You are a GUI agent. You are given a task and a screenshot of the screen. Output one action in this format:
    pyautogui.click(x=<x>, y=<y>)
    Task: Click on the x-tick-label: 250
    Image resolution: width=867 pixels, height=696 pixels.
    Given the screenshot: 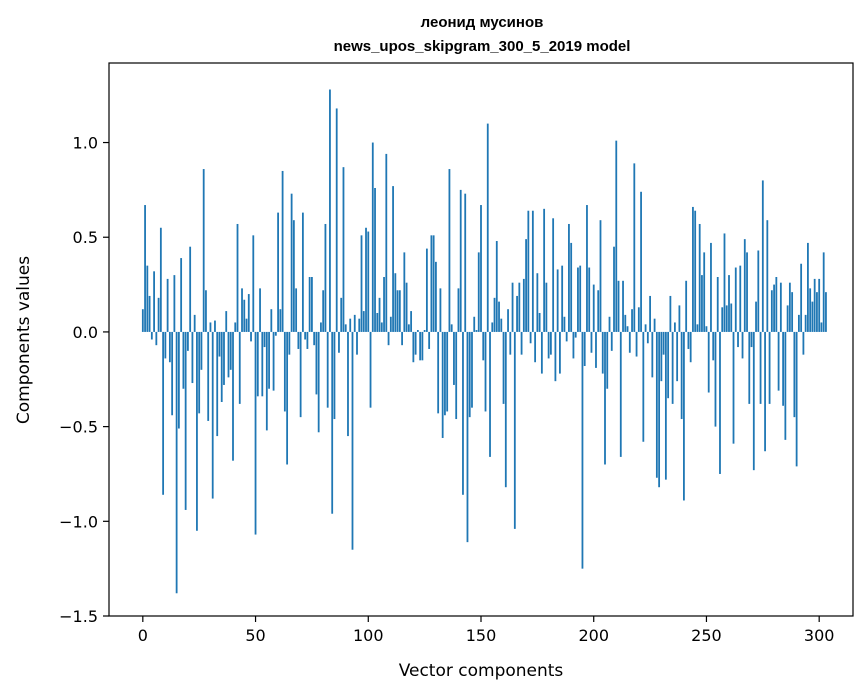 What is the action you would take?
    pyautogui.click(x=706, y=635)
    